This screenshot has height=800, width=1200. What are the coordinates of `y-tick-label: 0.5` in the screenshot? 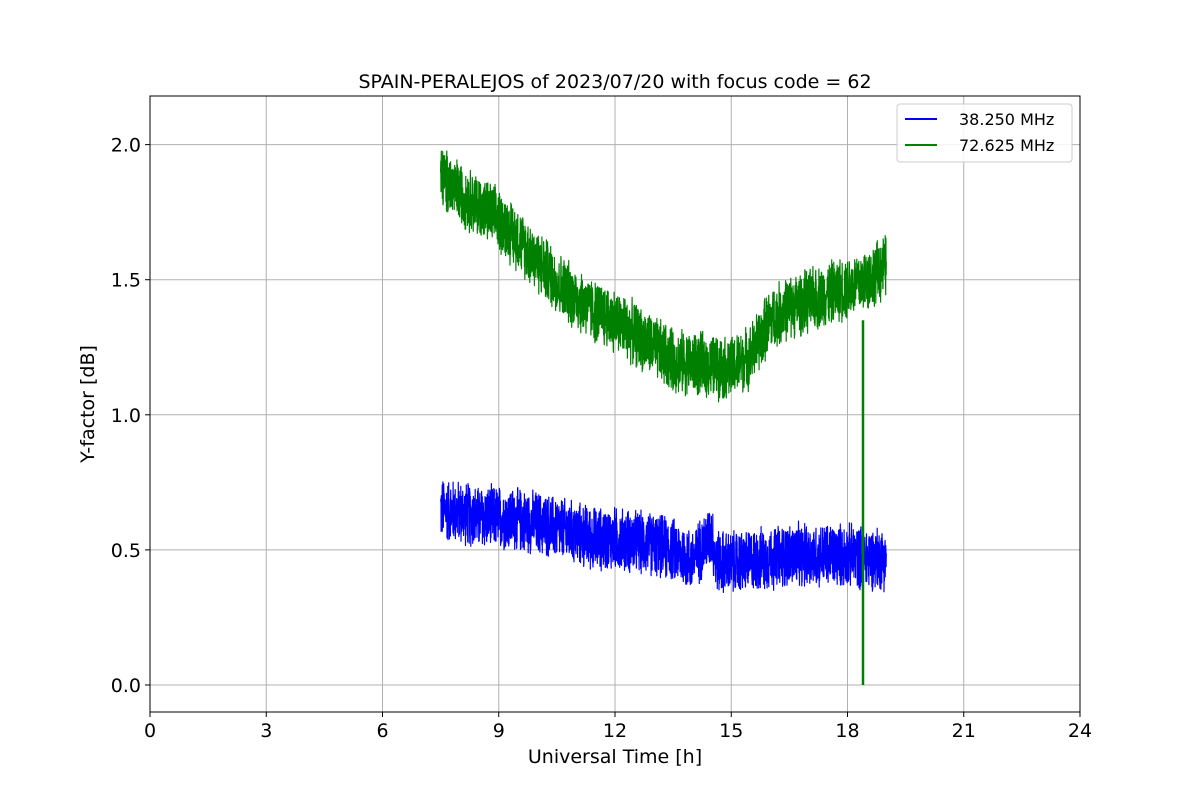 It's located at (126, 551).